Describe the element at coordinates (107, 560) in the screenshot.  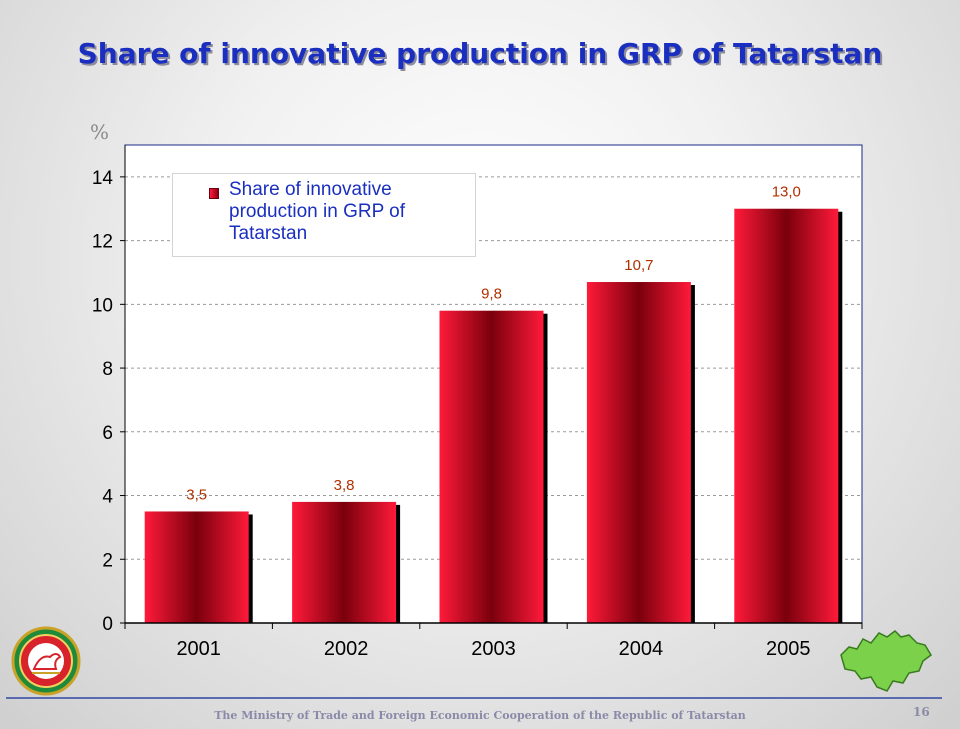
I see `y-tick-label: 2` at that location.